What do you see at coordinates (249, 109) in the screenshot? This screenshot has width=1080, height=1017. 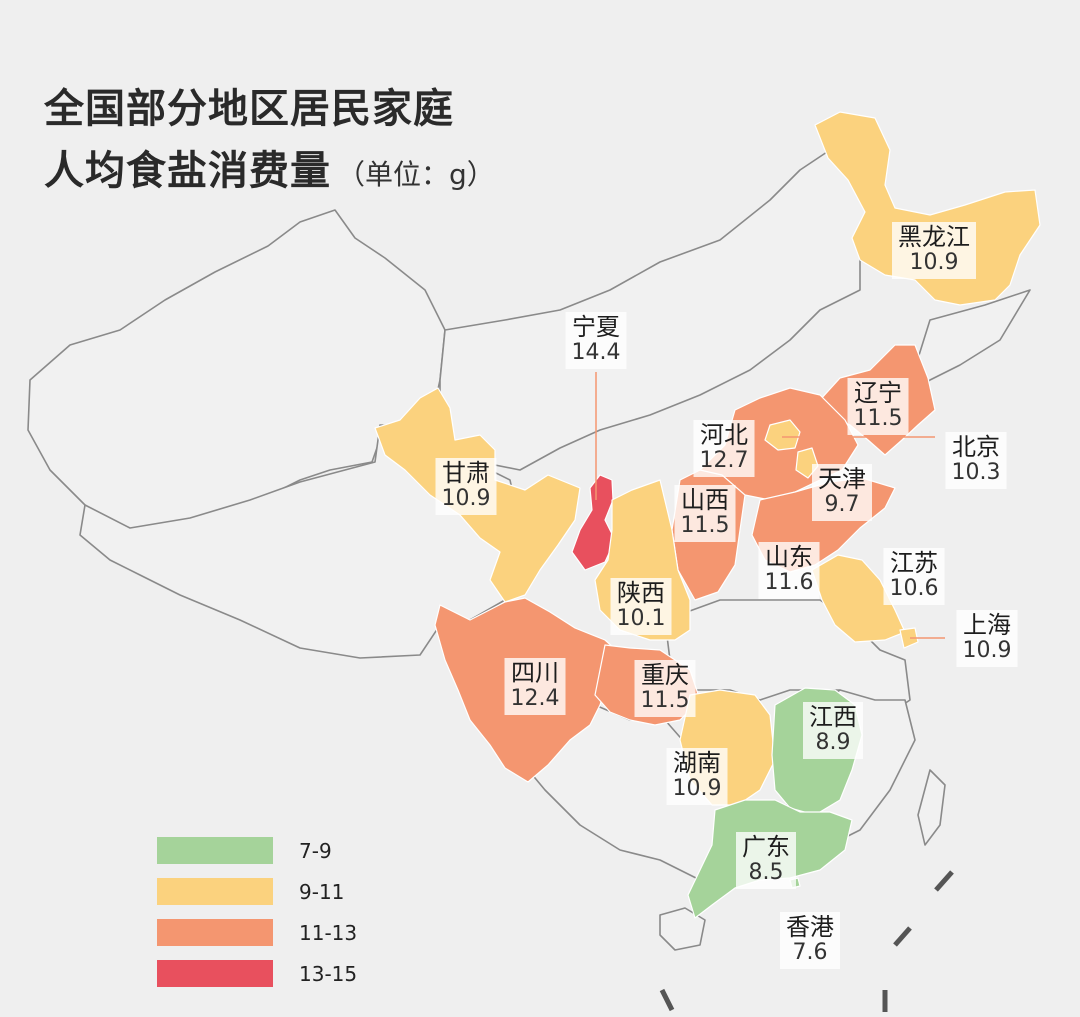 I see `map-title-line1: 全国部分地区居民家庭` at bounding box center [249, 109].